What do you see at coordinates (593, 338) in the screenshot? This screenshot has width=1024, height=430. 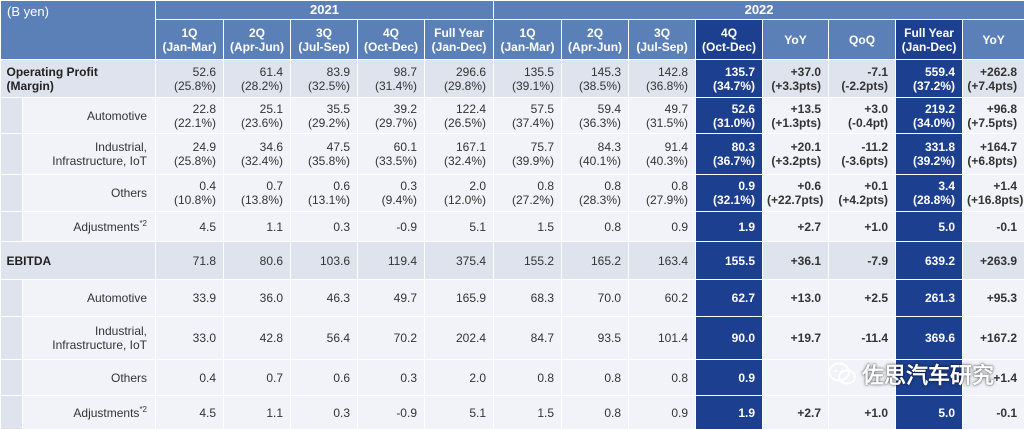 I see `value: 93.5` at bounding box center [593, 338].